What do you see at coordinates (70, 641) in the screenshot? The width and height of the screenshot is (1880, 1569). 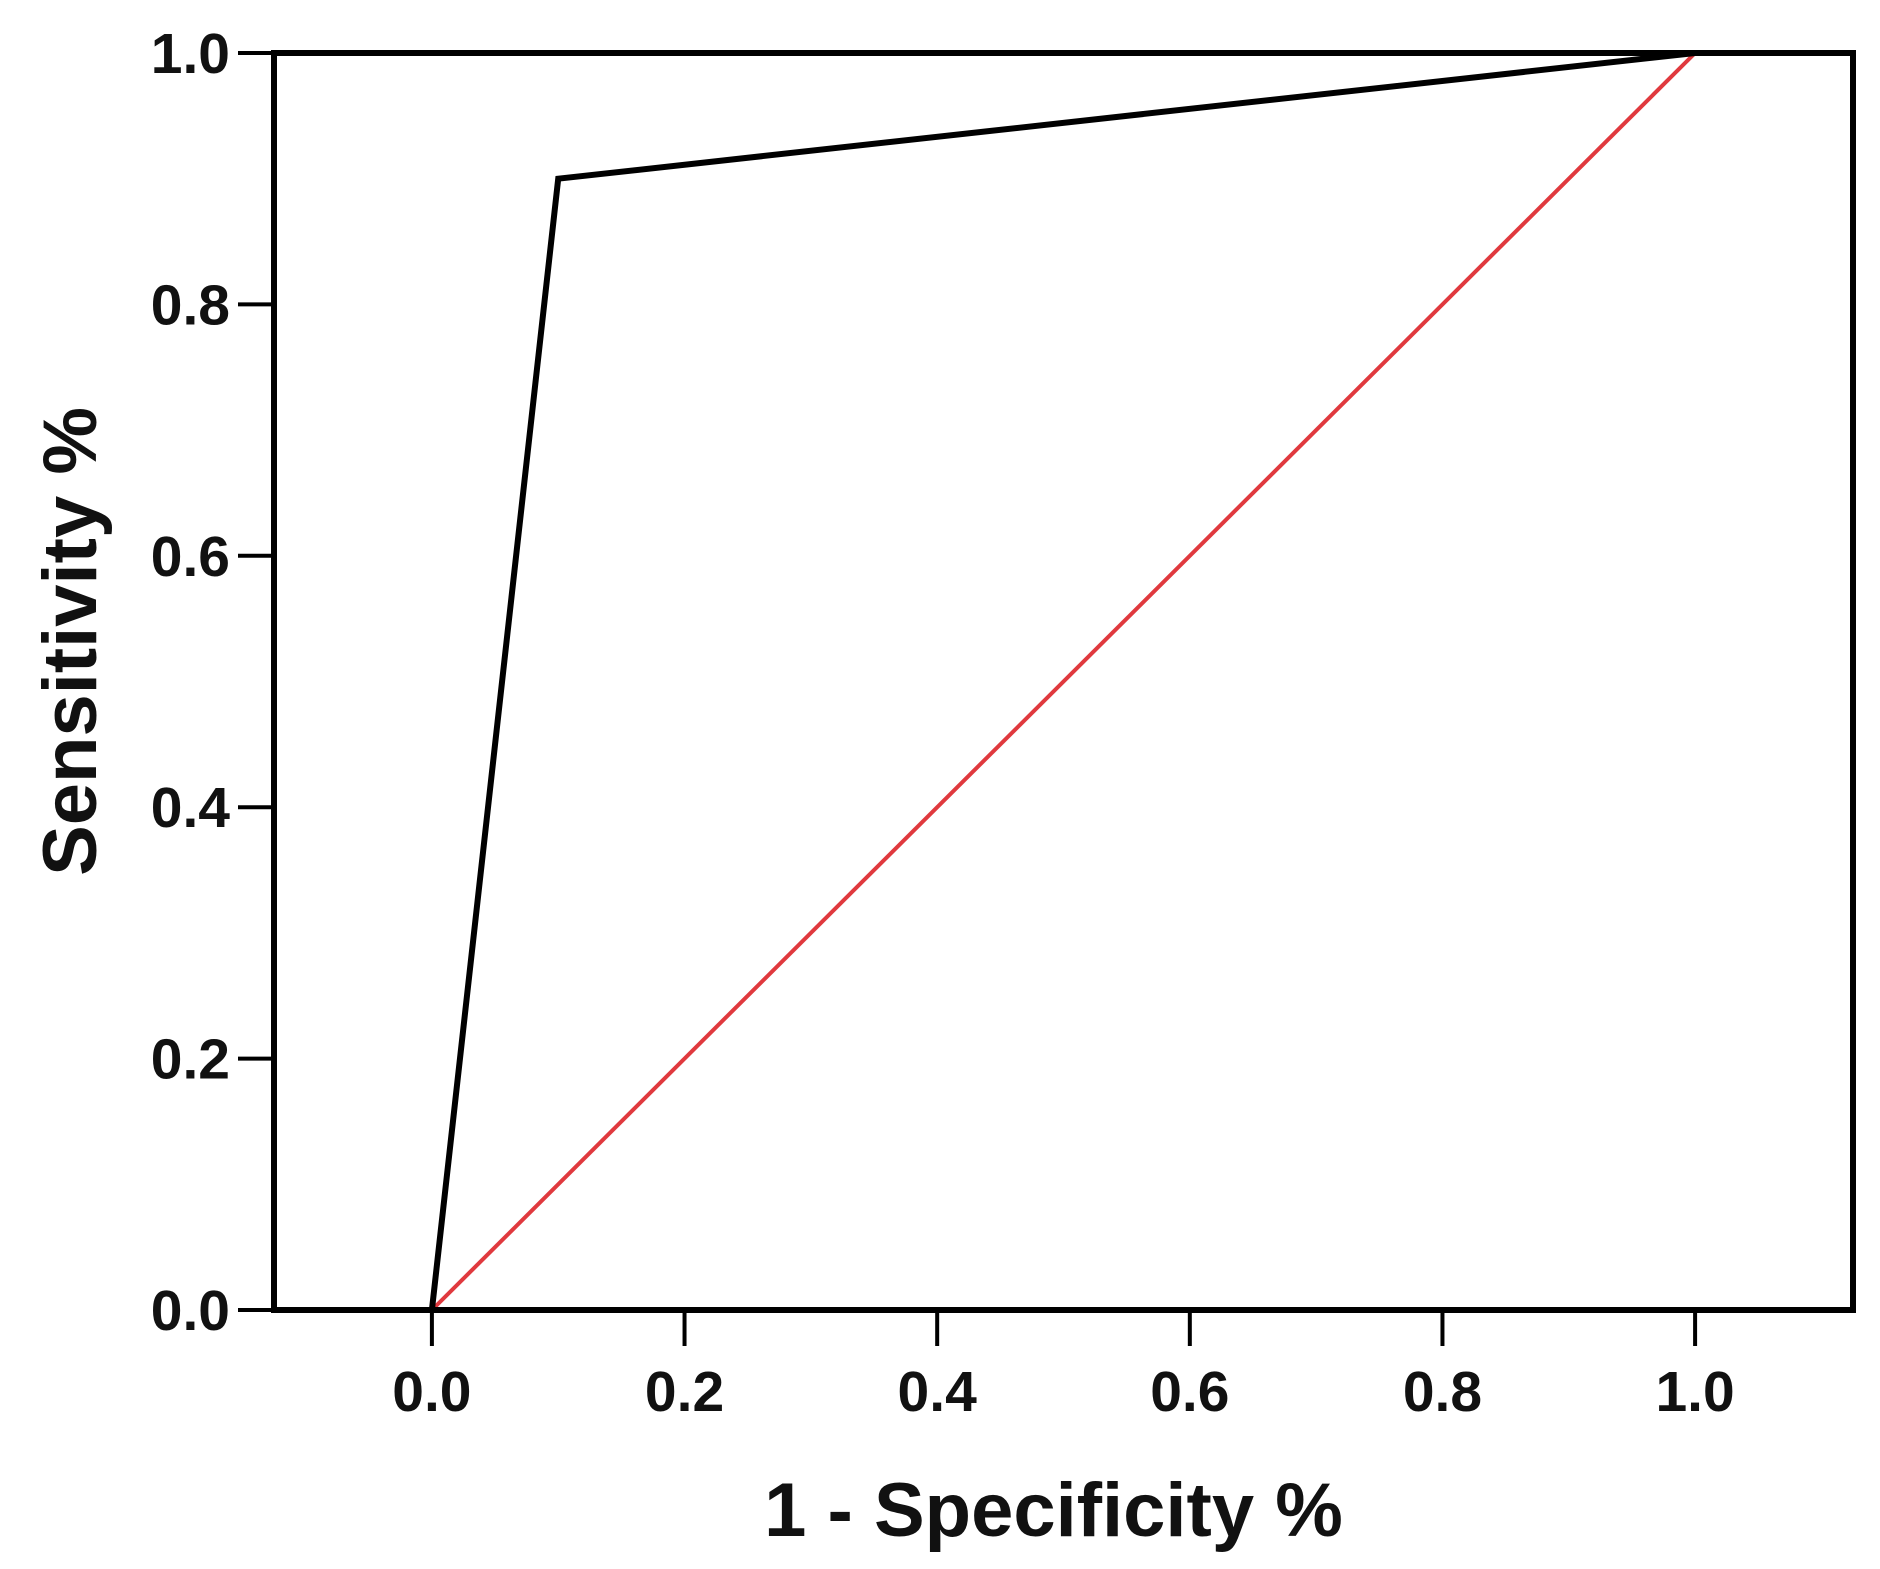 I see `y-axis-title: Sensitivity %` at bounding box center [70, 641].